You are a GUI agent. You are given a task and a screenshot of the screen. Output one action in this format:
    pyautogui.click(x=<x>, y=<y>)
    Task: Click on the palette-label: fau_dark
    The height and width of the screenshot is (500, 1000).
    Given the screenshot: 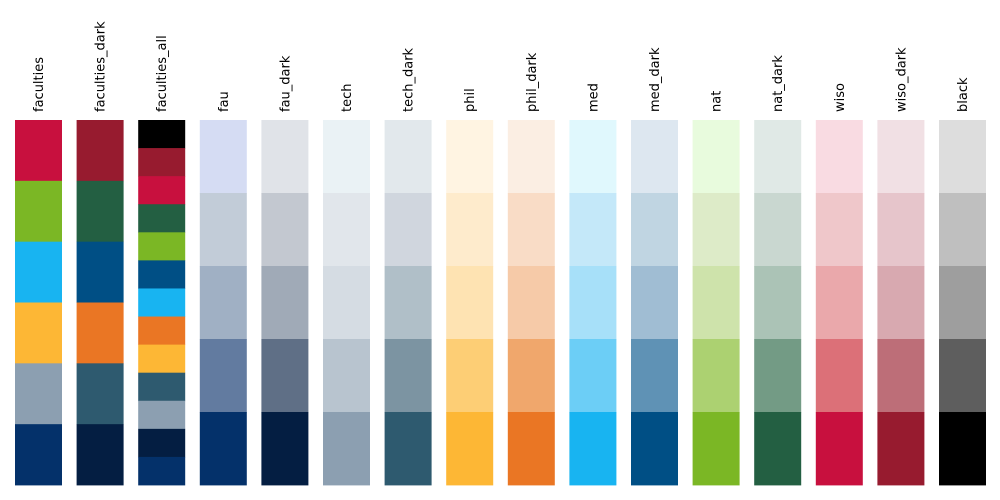 What is the action you would take?
    pyautogui.click(x=285, y=83)
    